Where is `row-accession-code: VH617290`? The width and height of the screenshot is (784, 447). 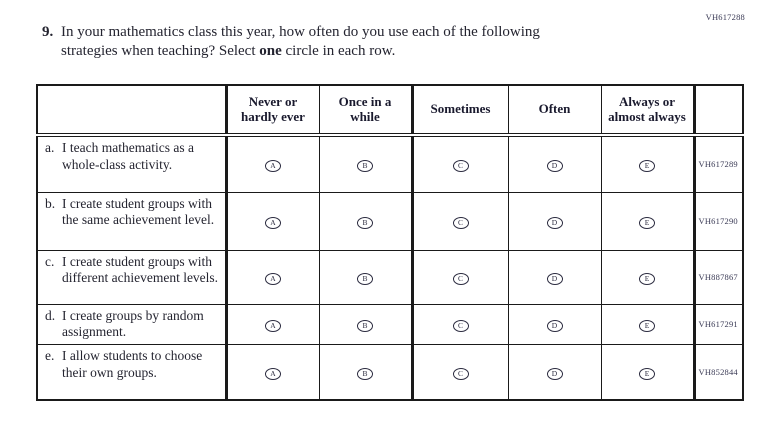 row-accession-code: VH617290 is located at coordinates (718, 221).